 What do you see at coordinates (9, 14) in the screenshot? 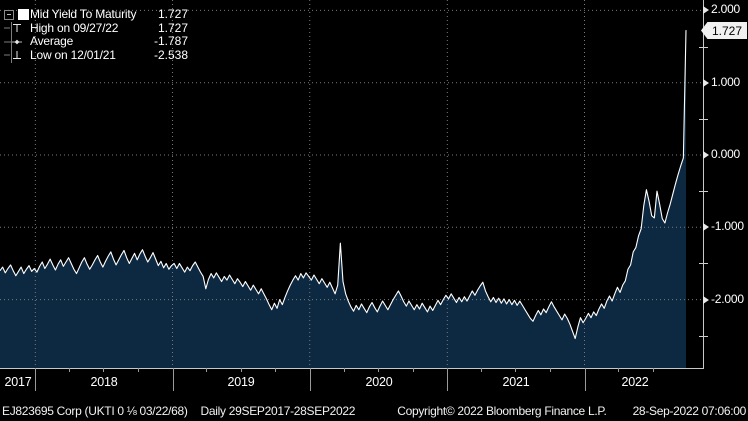
I see `collapse-icon` at bounding box center [9, 14].